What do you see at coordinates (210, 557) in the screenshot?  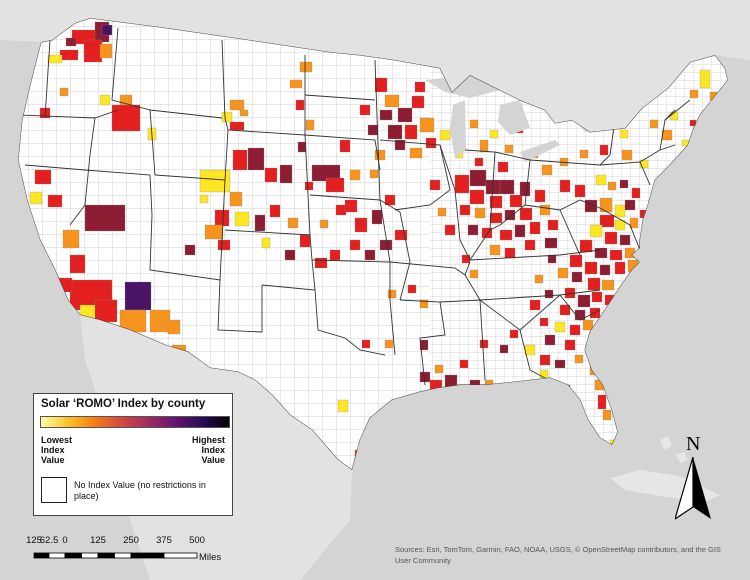 I see `scale-bar-unit: Miles` at bounding box center [210, 557].